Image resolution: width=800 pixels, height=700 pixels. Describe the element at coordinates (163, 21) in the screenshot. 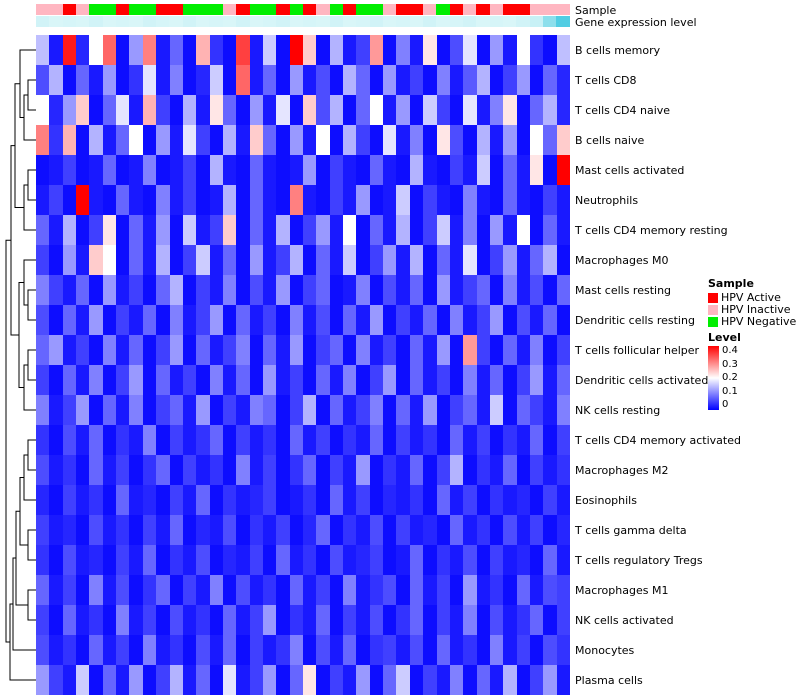

I see `expression-annotation-cell` at that location.